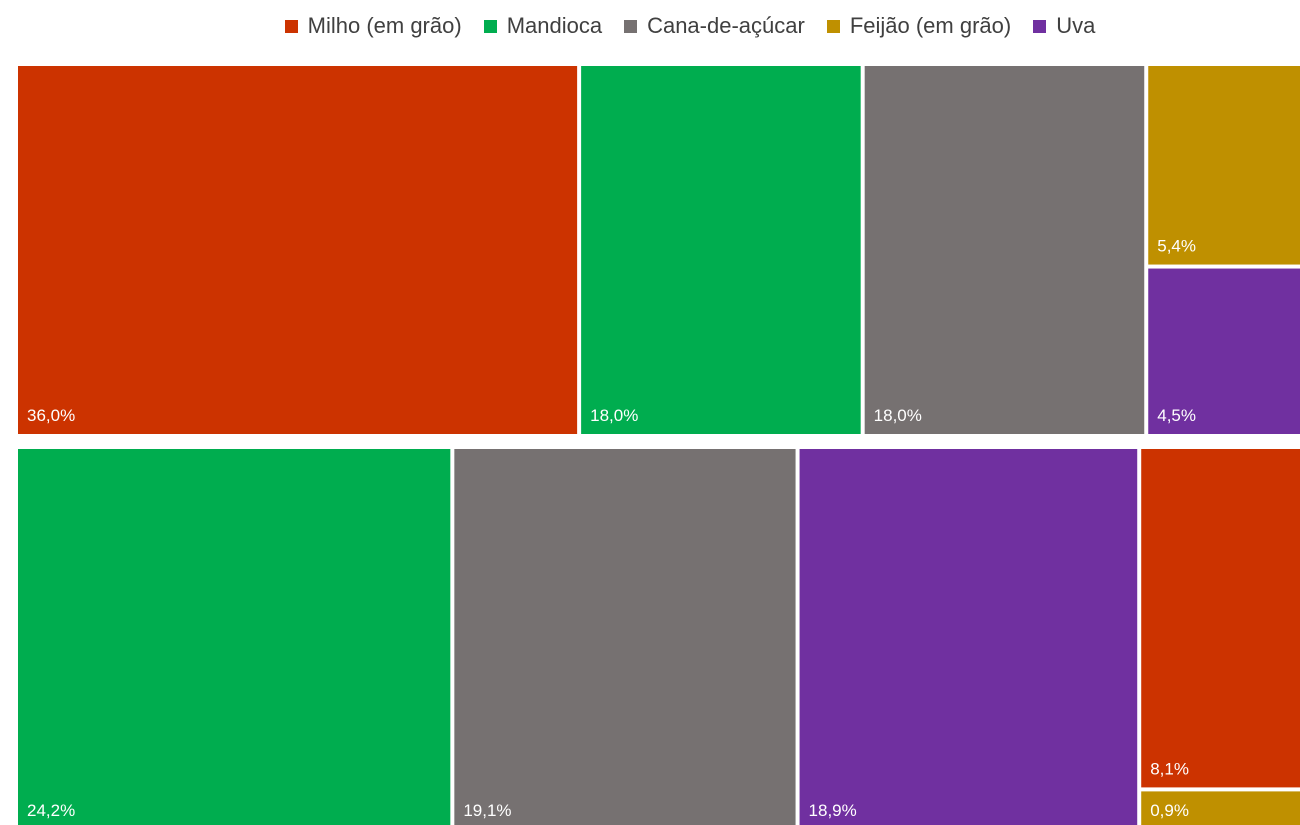  I want to click on tile-label-uva-g1: 4,5%, so click(1176, 415).